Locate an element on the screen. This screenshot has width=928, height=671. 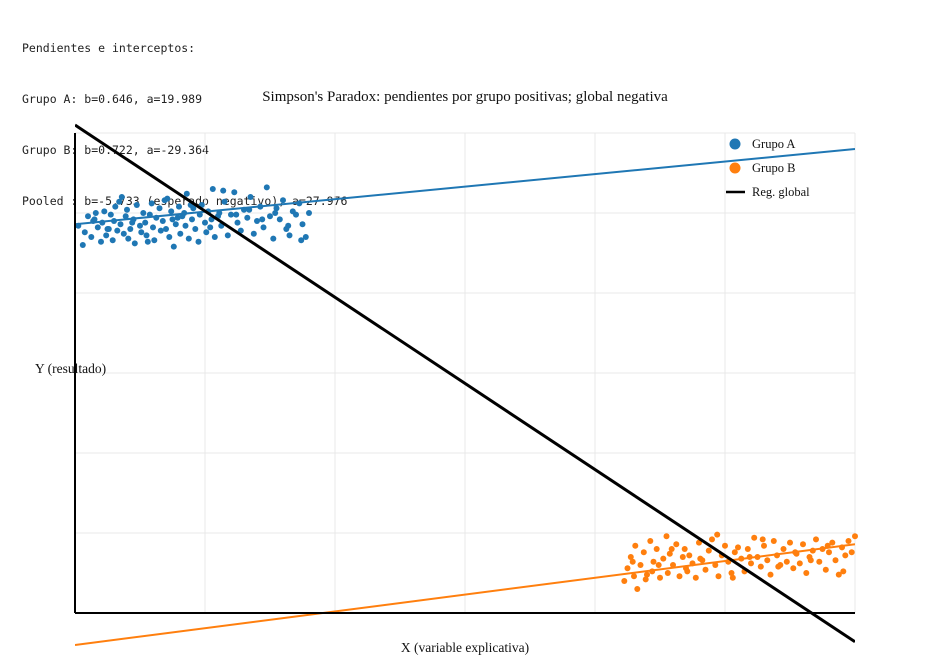
legend-label-group-a: Grupo A is located at coordinates (773, 144).